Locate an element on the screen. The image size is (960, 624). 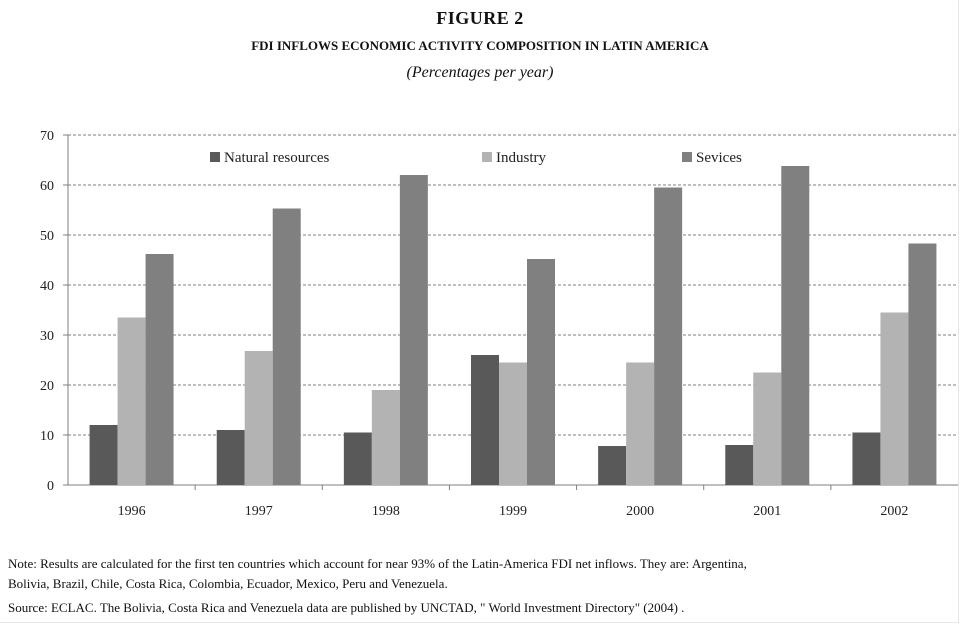
x-tick-label: 2001 is located at coordinates (767, 511).